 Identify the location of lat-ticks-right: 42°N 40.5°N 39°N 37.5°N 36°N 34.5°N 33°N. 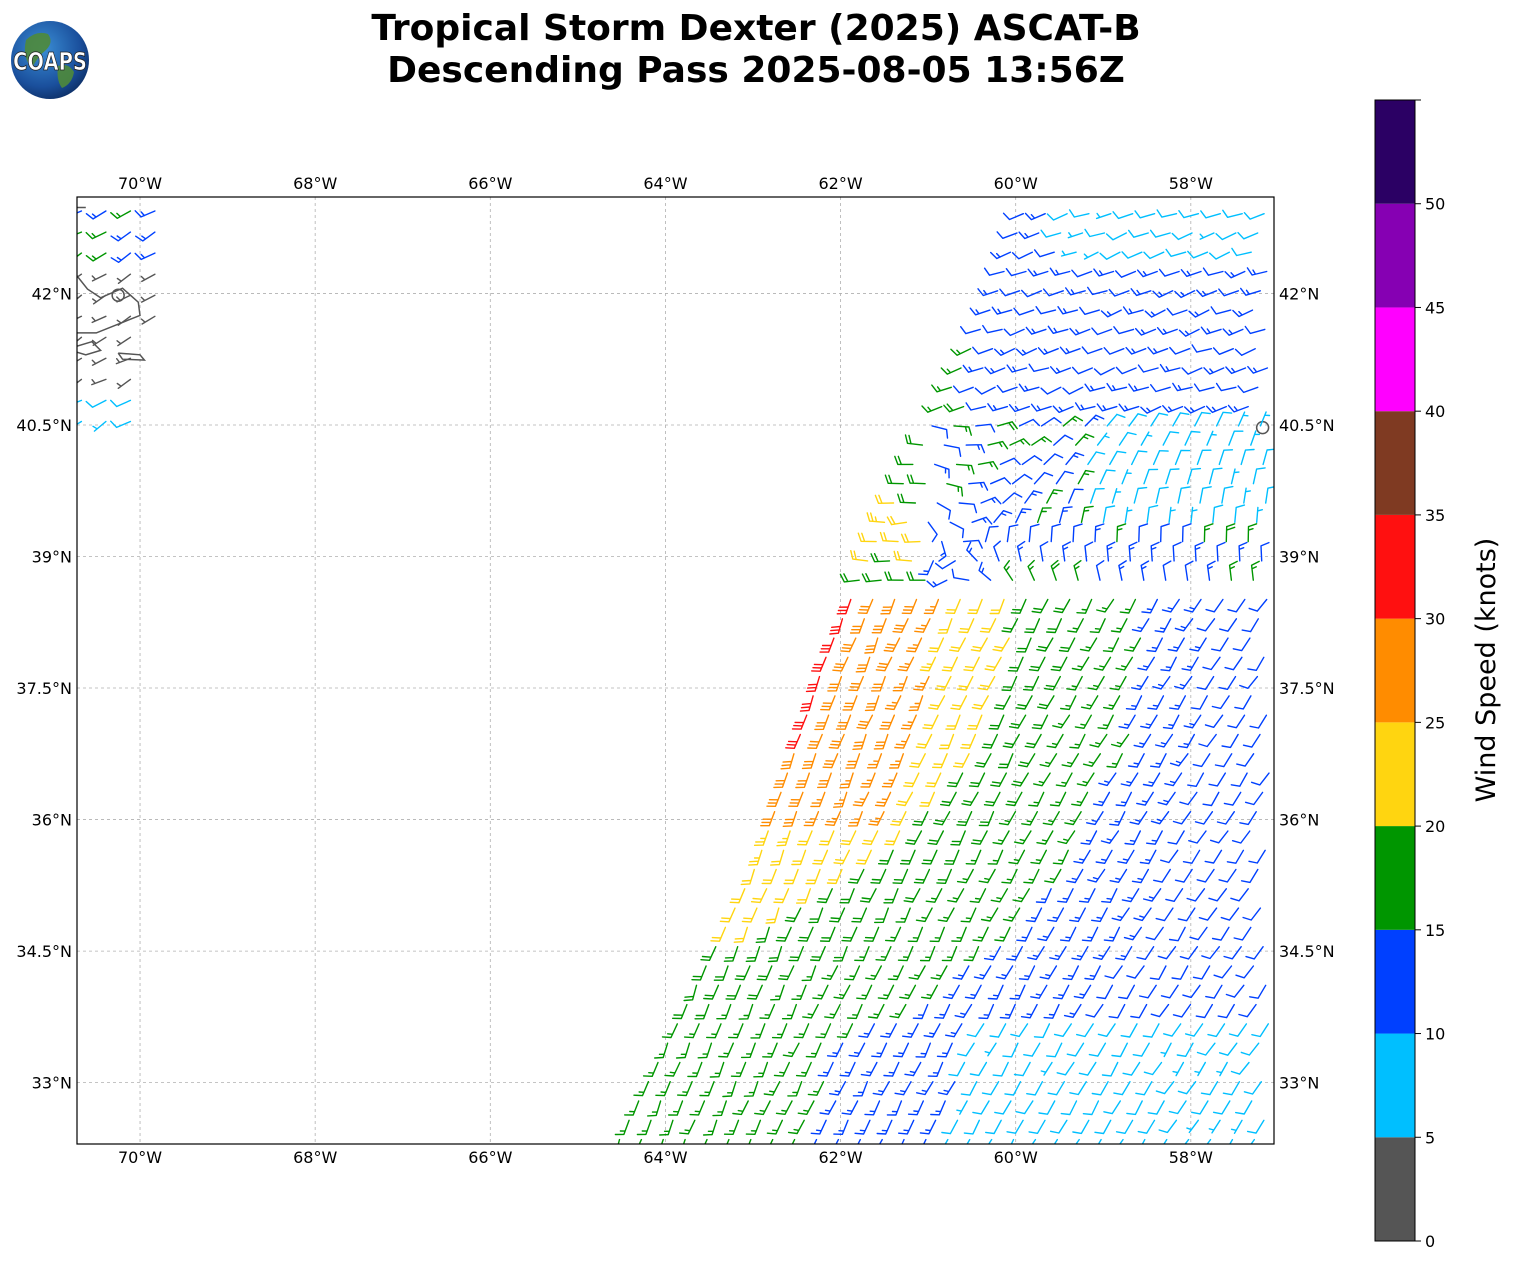
(1307, 688).